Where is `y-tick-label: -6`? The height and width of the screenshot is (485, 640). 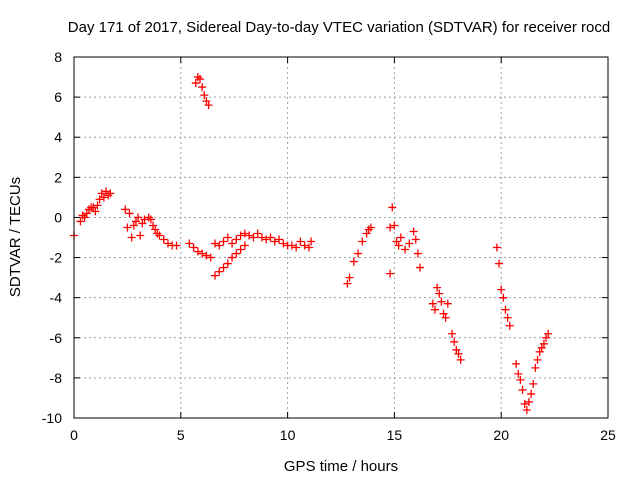
y-tick-label: -6 is located at coordinates (56, 338).